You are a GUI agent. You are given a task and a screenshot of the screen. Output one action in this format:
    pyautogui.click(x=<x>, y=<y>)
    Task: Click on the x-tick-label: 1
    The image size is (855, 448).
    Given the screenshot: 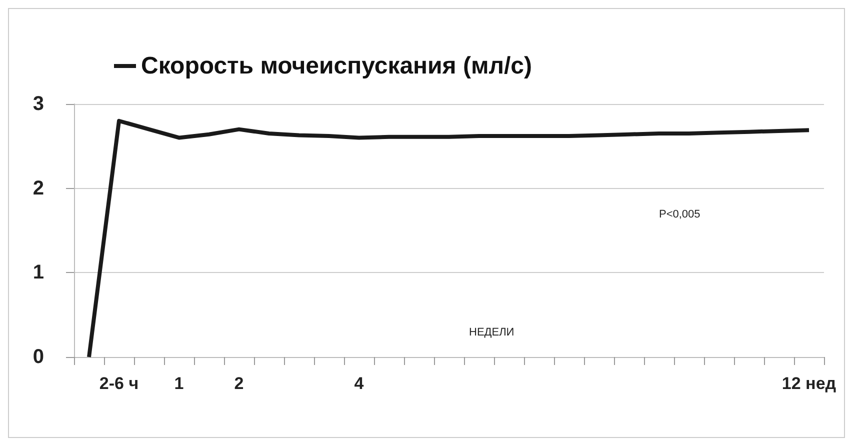 What is the action you would take?
    pyautogui.click(x=179, y=383)
    